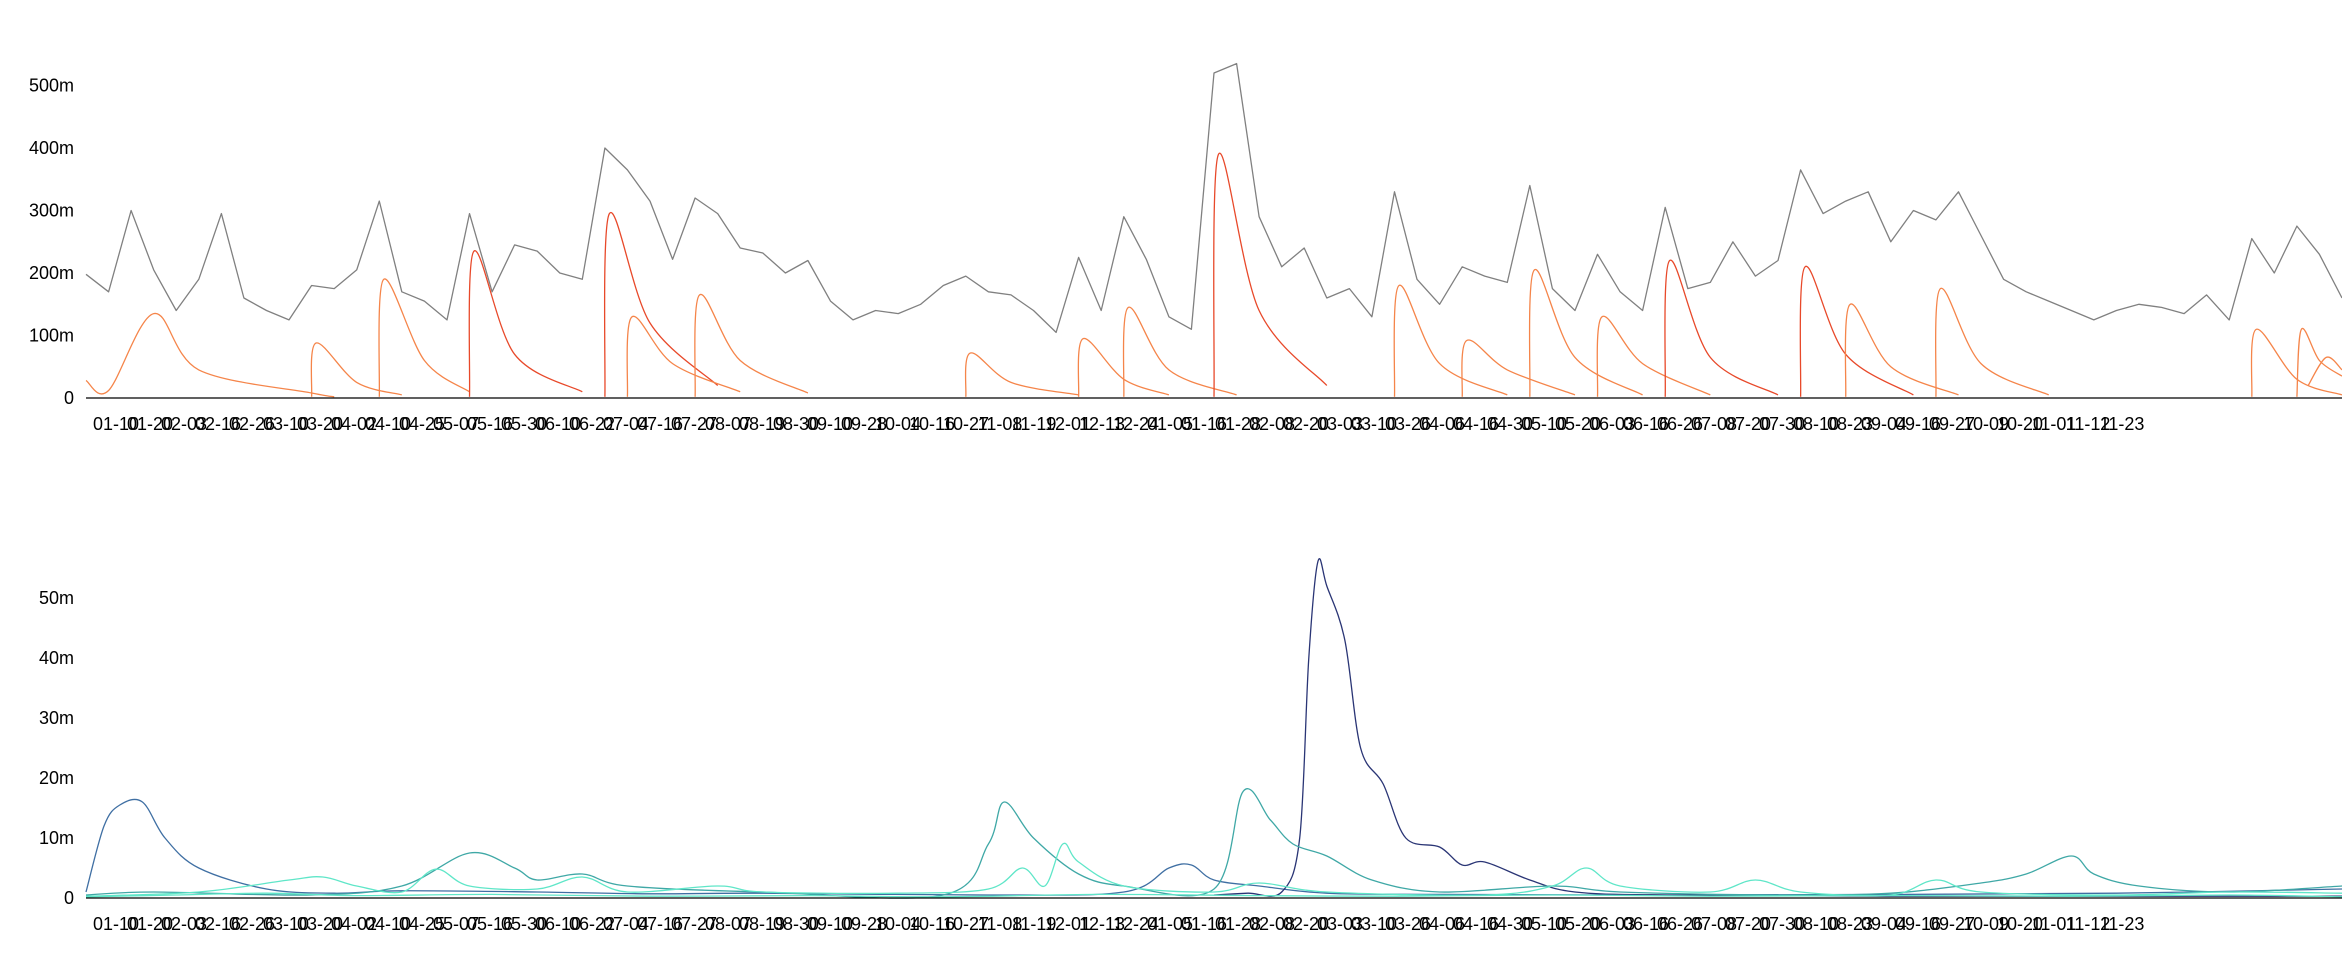 This screenshot has height=963, width=2342. What do you see at coordinates (56, 658) in the screenshot?
I see `y-tick-label: 40m` at bounding box center [56, 658].